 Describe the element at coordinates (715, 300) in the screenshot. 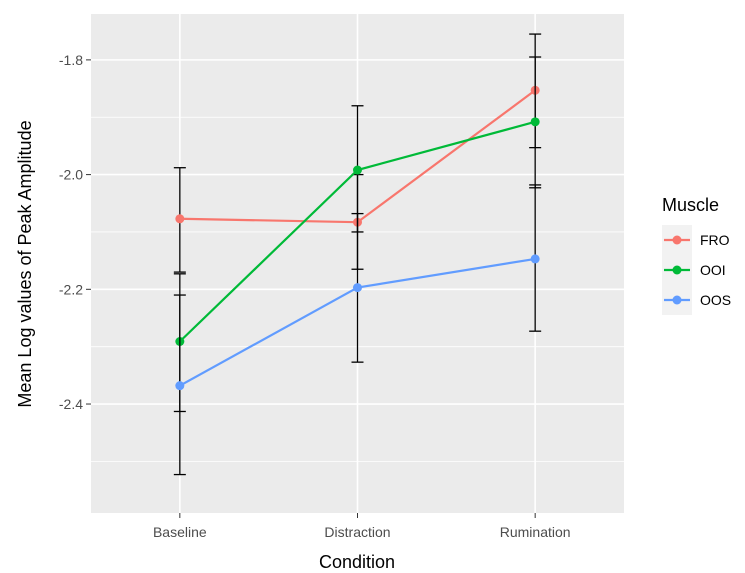

I see `legend-label: OOS` at that location.